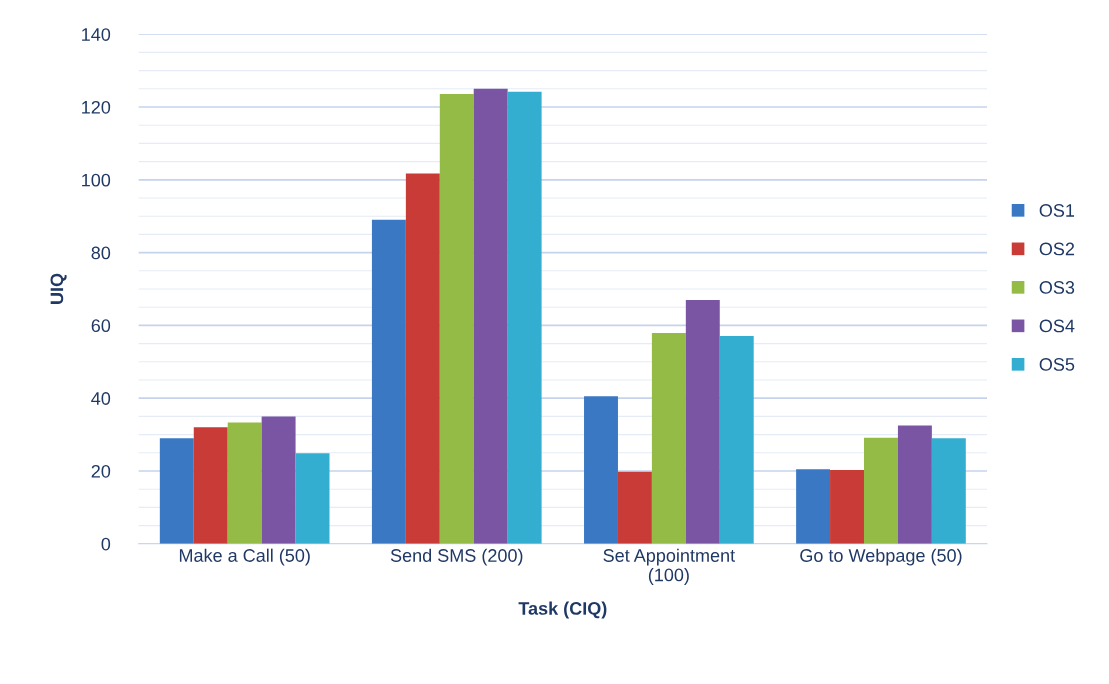 This screenshot has width=1109, height=684. I want to click on x-tick-label: Make a Call (50), so click(244, 557).